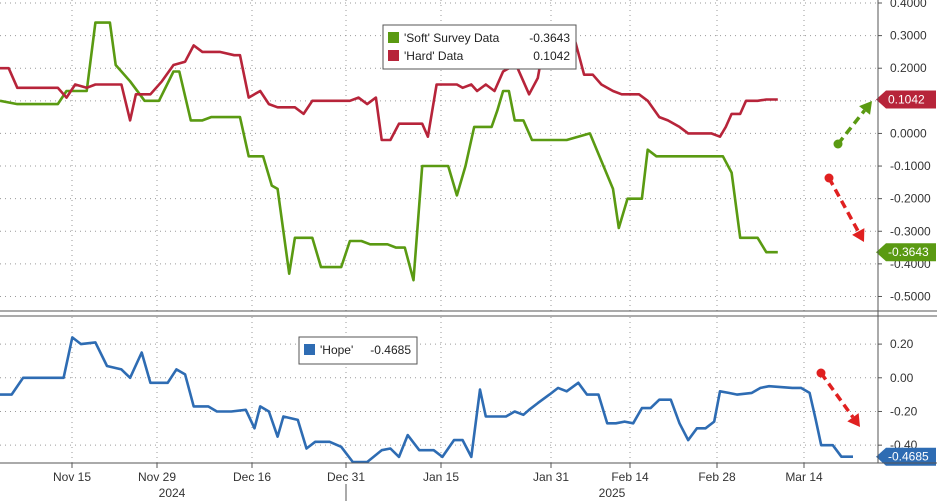 The width and height of the screenshot is (937, 501). What do you see at coordinates (452, 38) in the screenshot?
I see `legend-label: 'Soft' Survey Data` at bounding box center [452, 38].